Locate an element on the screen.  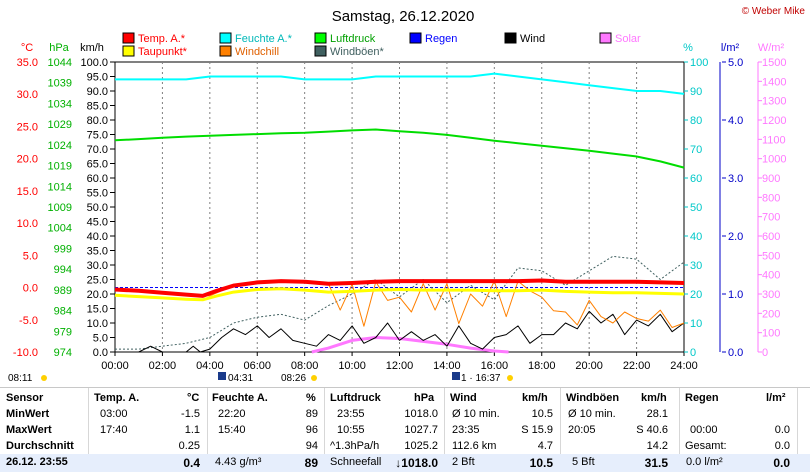
wind-b: 4.7 is located at coordinates (545, 446).